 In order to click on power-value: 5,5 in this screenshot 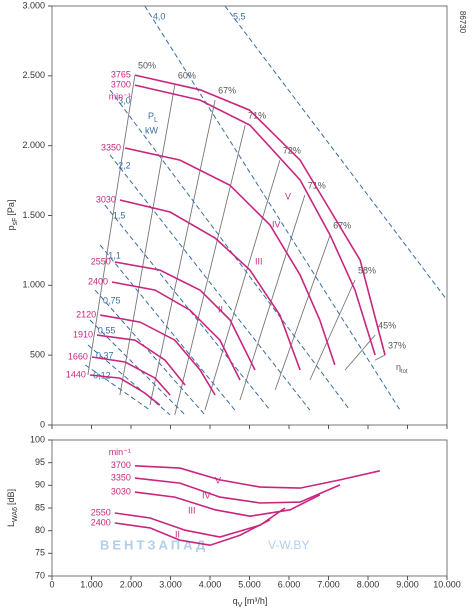, I will do `click(239, 16)`.